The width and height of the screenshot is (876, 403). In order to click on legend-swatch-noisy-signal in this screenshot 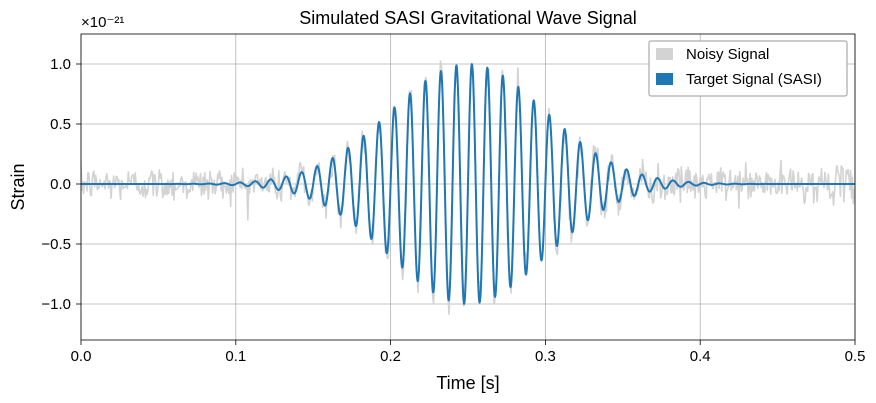, I will do `click(664, 54)`.